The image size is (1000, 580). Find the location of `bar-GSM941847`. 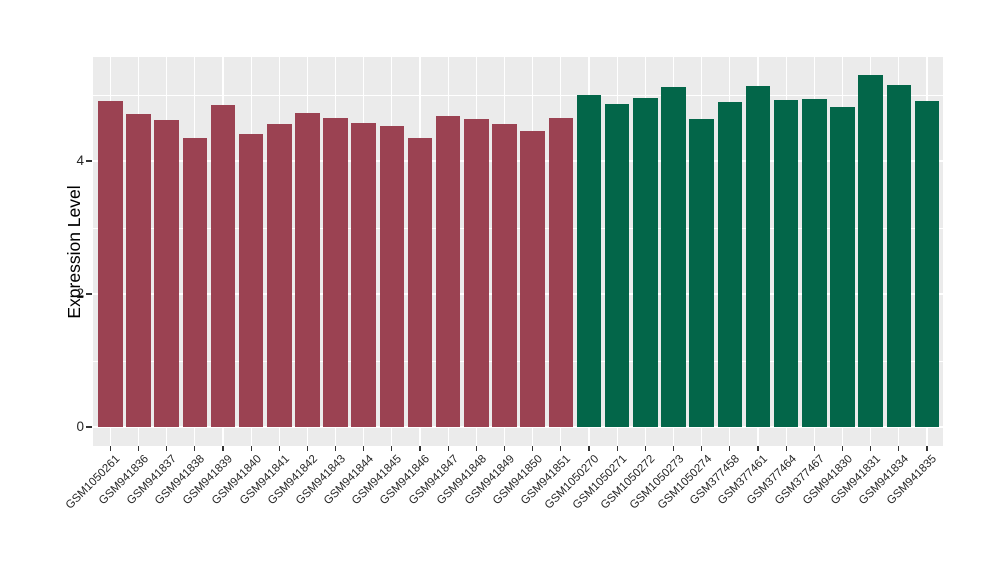

bar-GSM941847 is located at coordinates (448, 271).